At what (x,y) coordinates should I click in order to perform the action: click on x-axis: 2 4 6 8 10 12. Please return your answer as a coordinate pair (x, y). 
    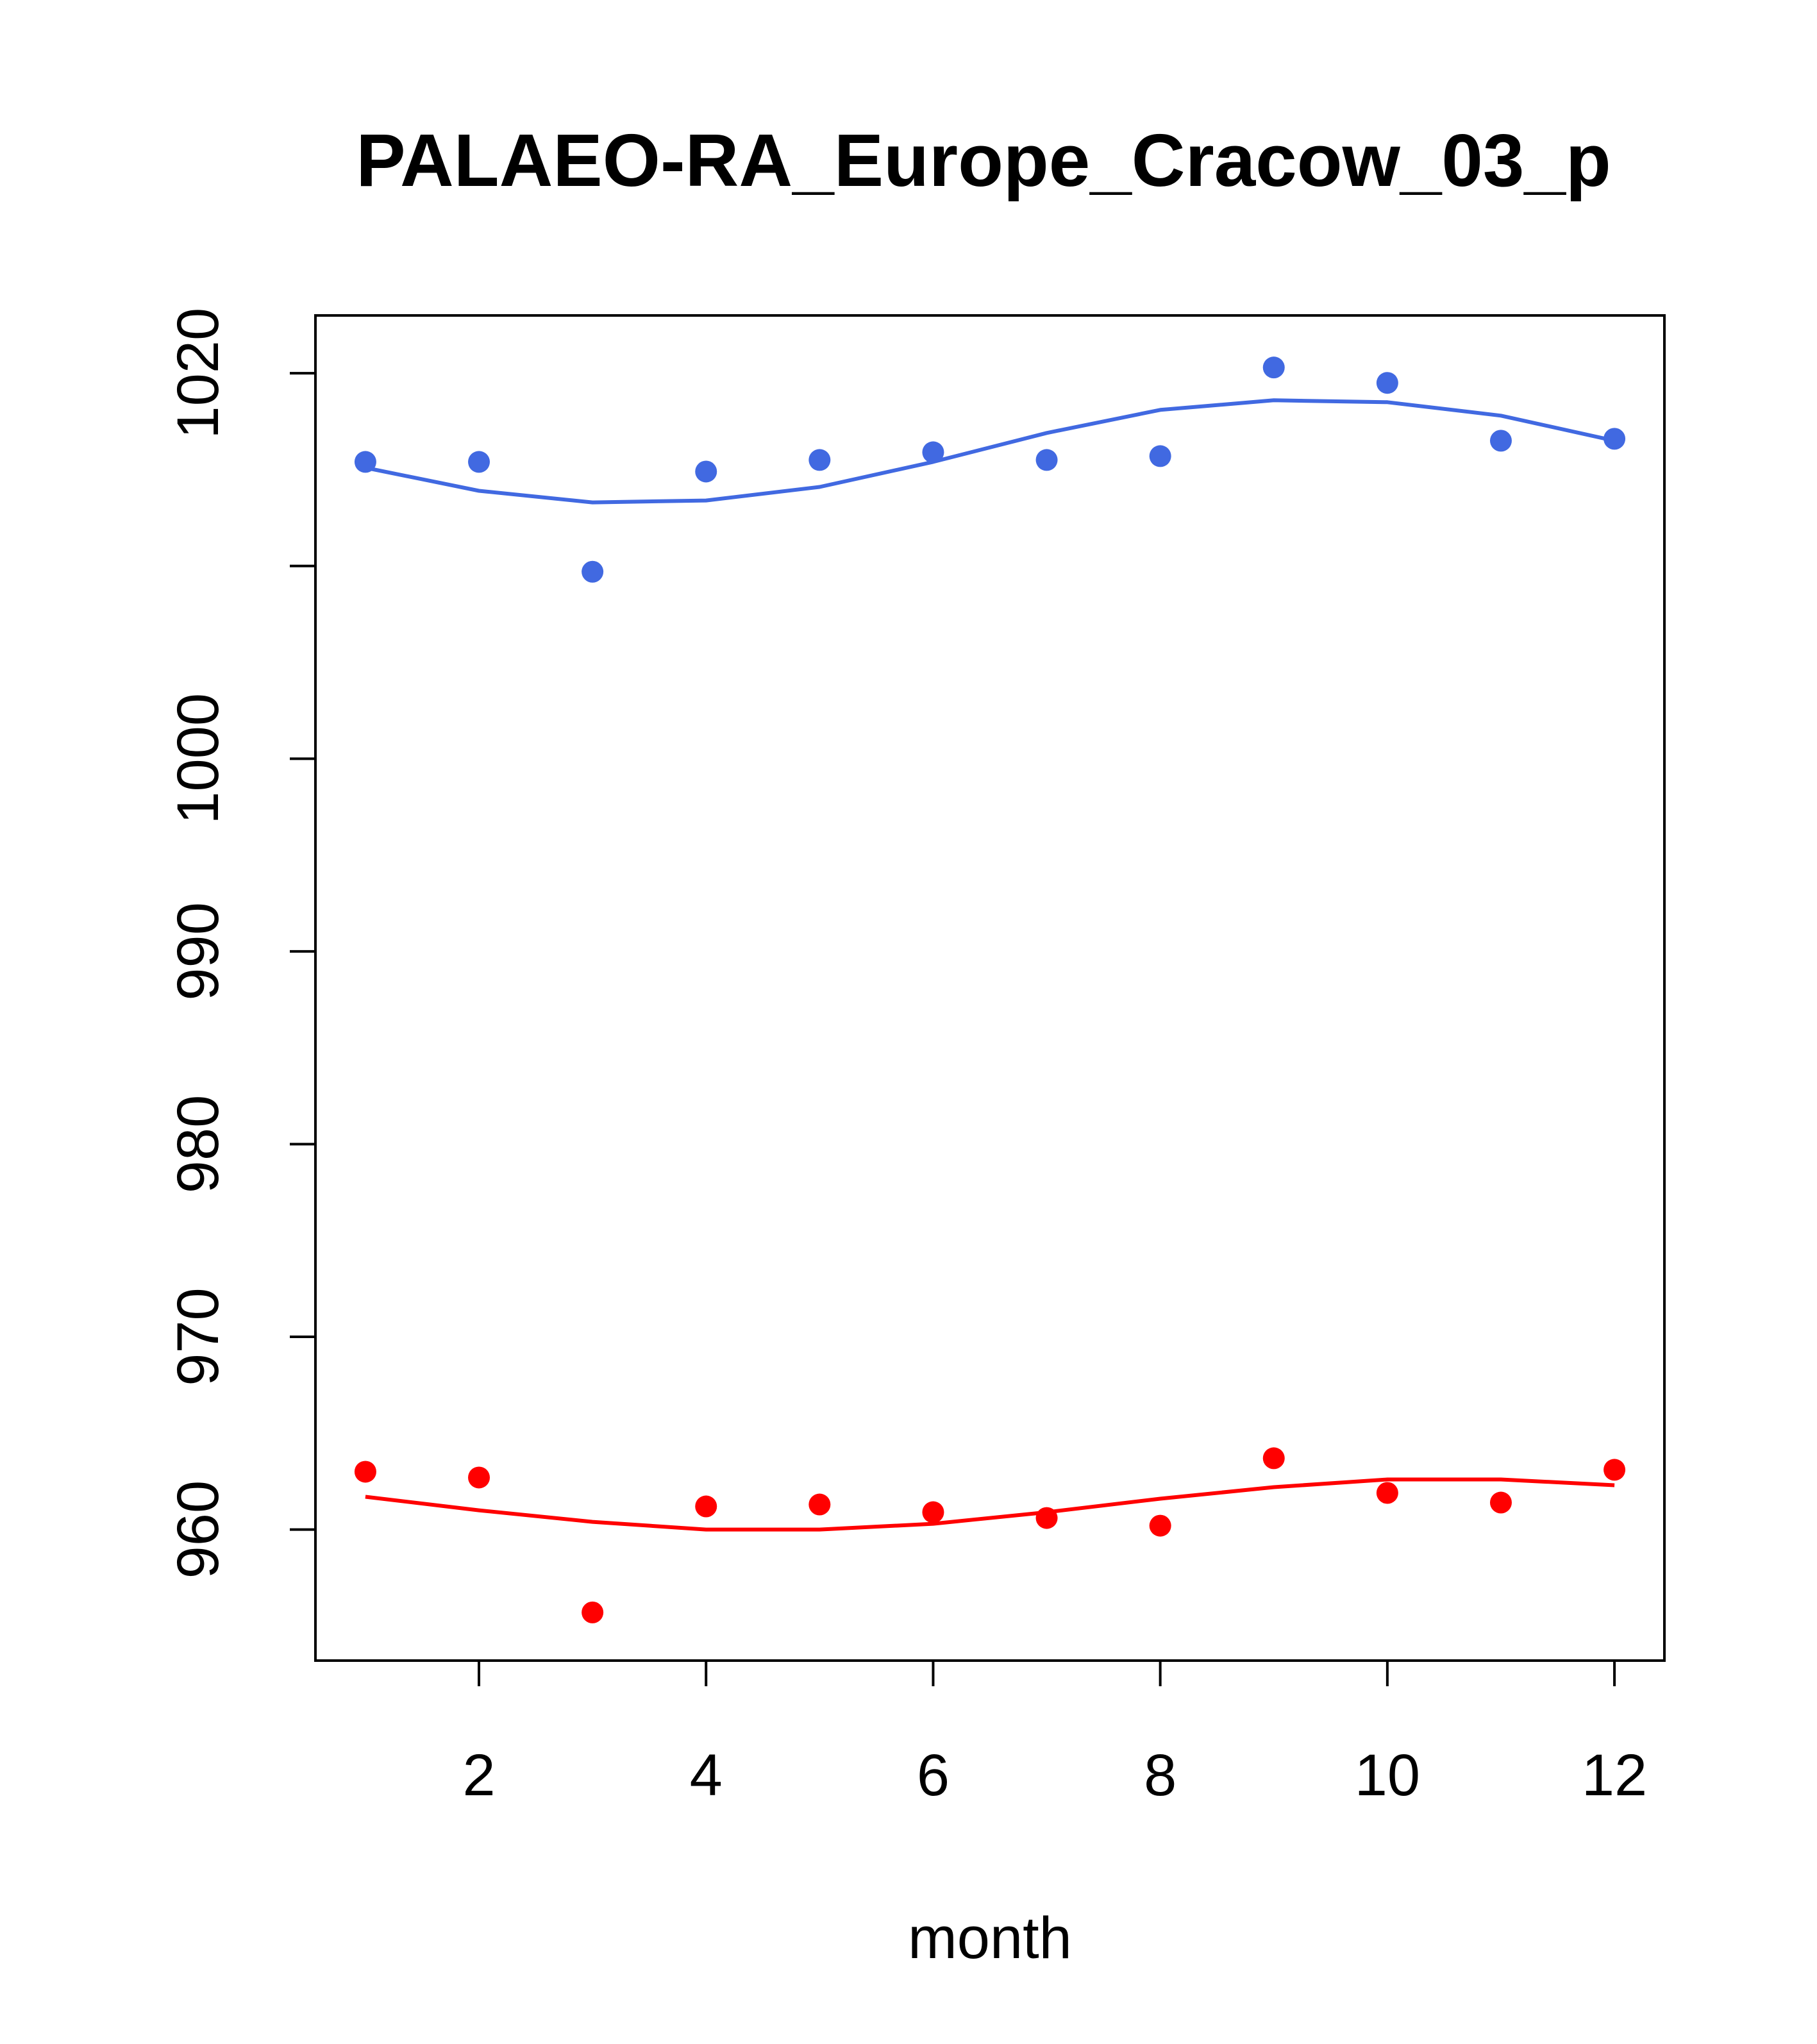
    Looking at the image, I should click on (1054, 1733).